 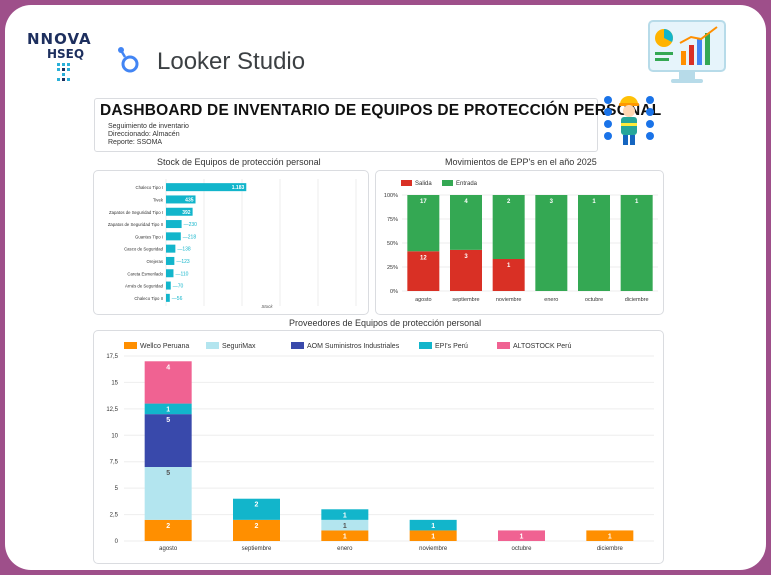 I want to click on movements-x-tick: octubre, so click(x=594, y=300).